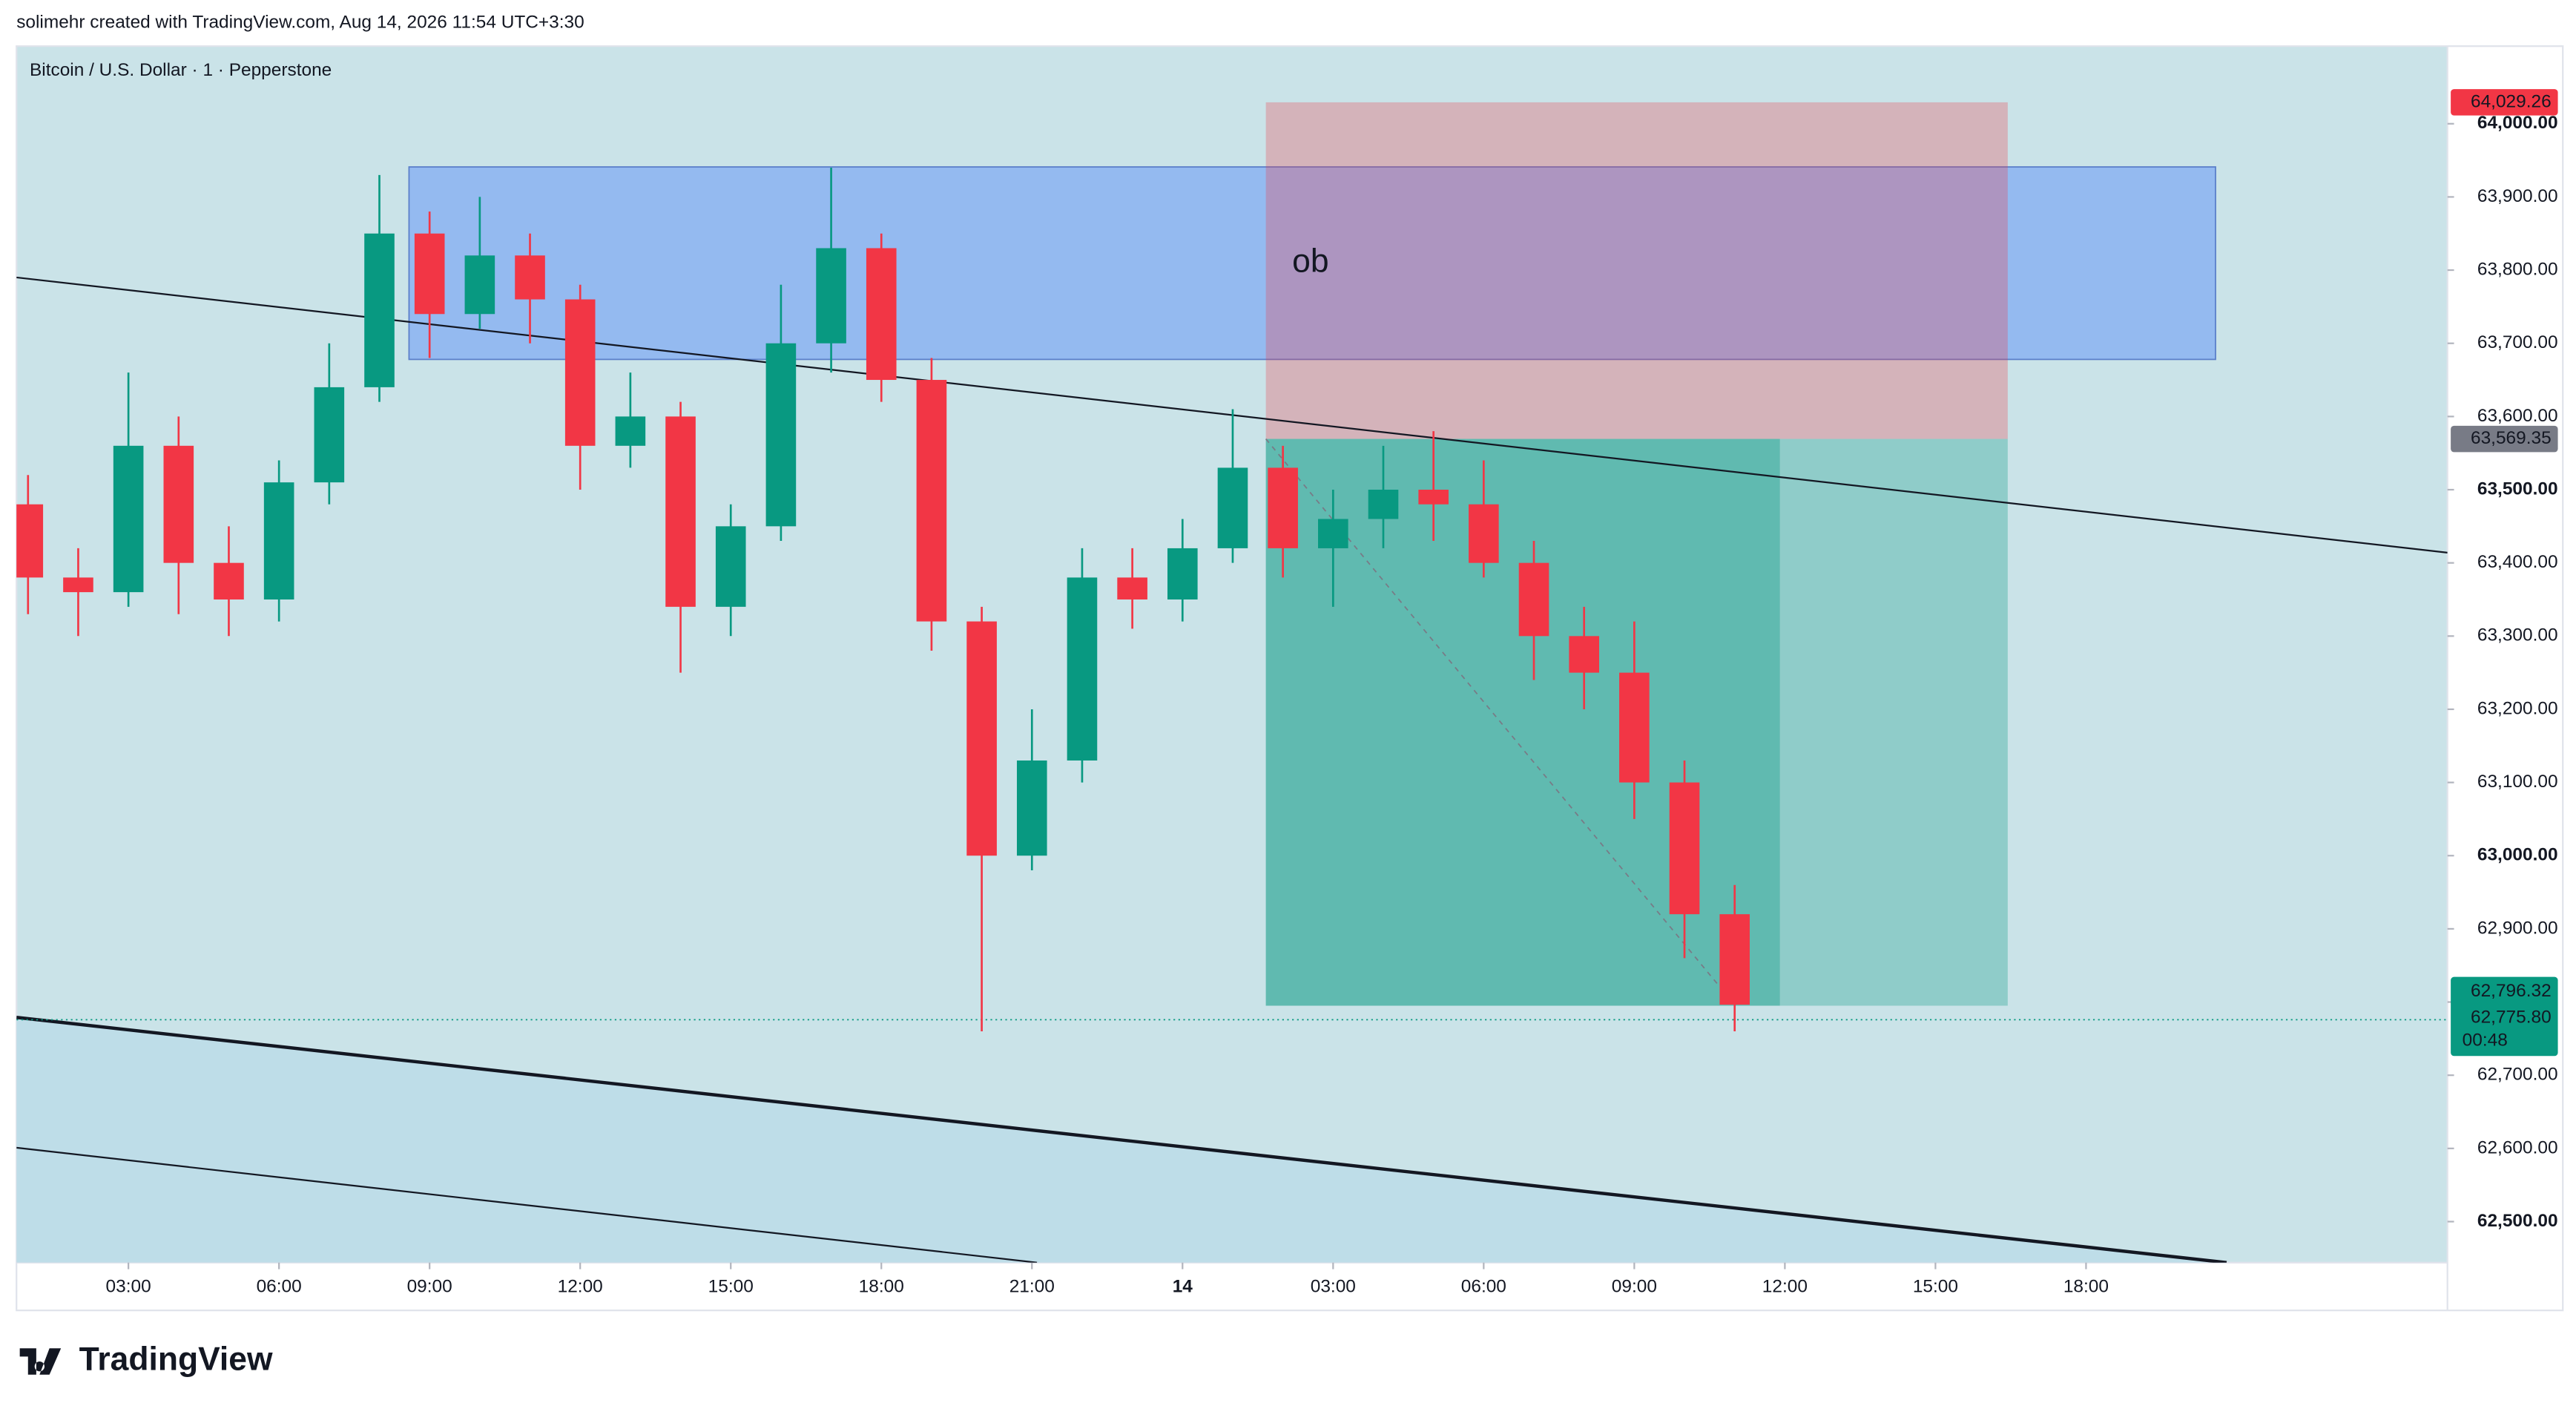  Describe the element at coordinates (1310, 261) in the screenshot. I see `ob-label: ob` at that location.